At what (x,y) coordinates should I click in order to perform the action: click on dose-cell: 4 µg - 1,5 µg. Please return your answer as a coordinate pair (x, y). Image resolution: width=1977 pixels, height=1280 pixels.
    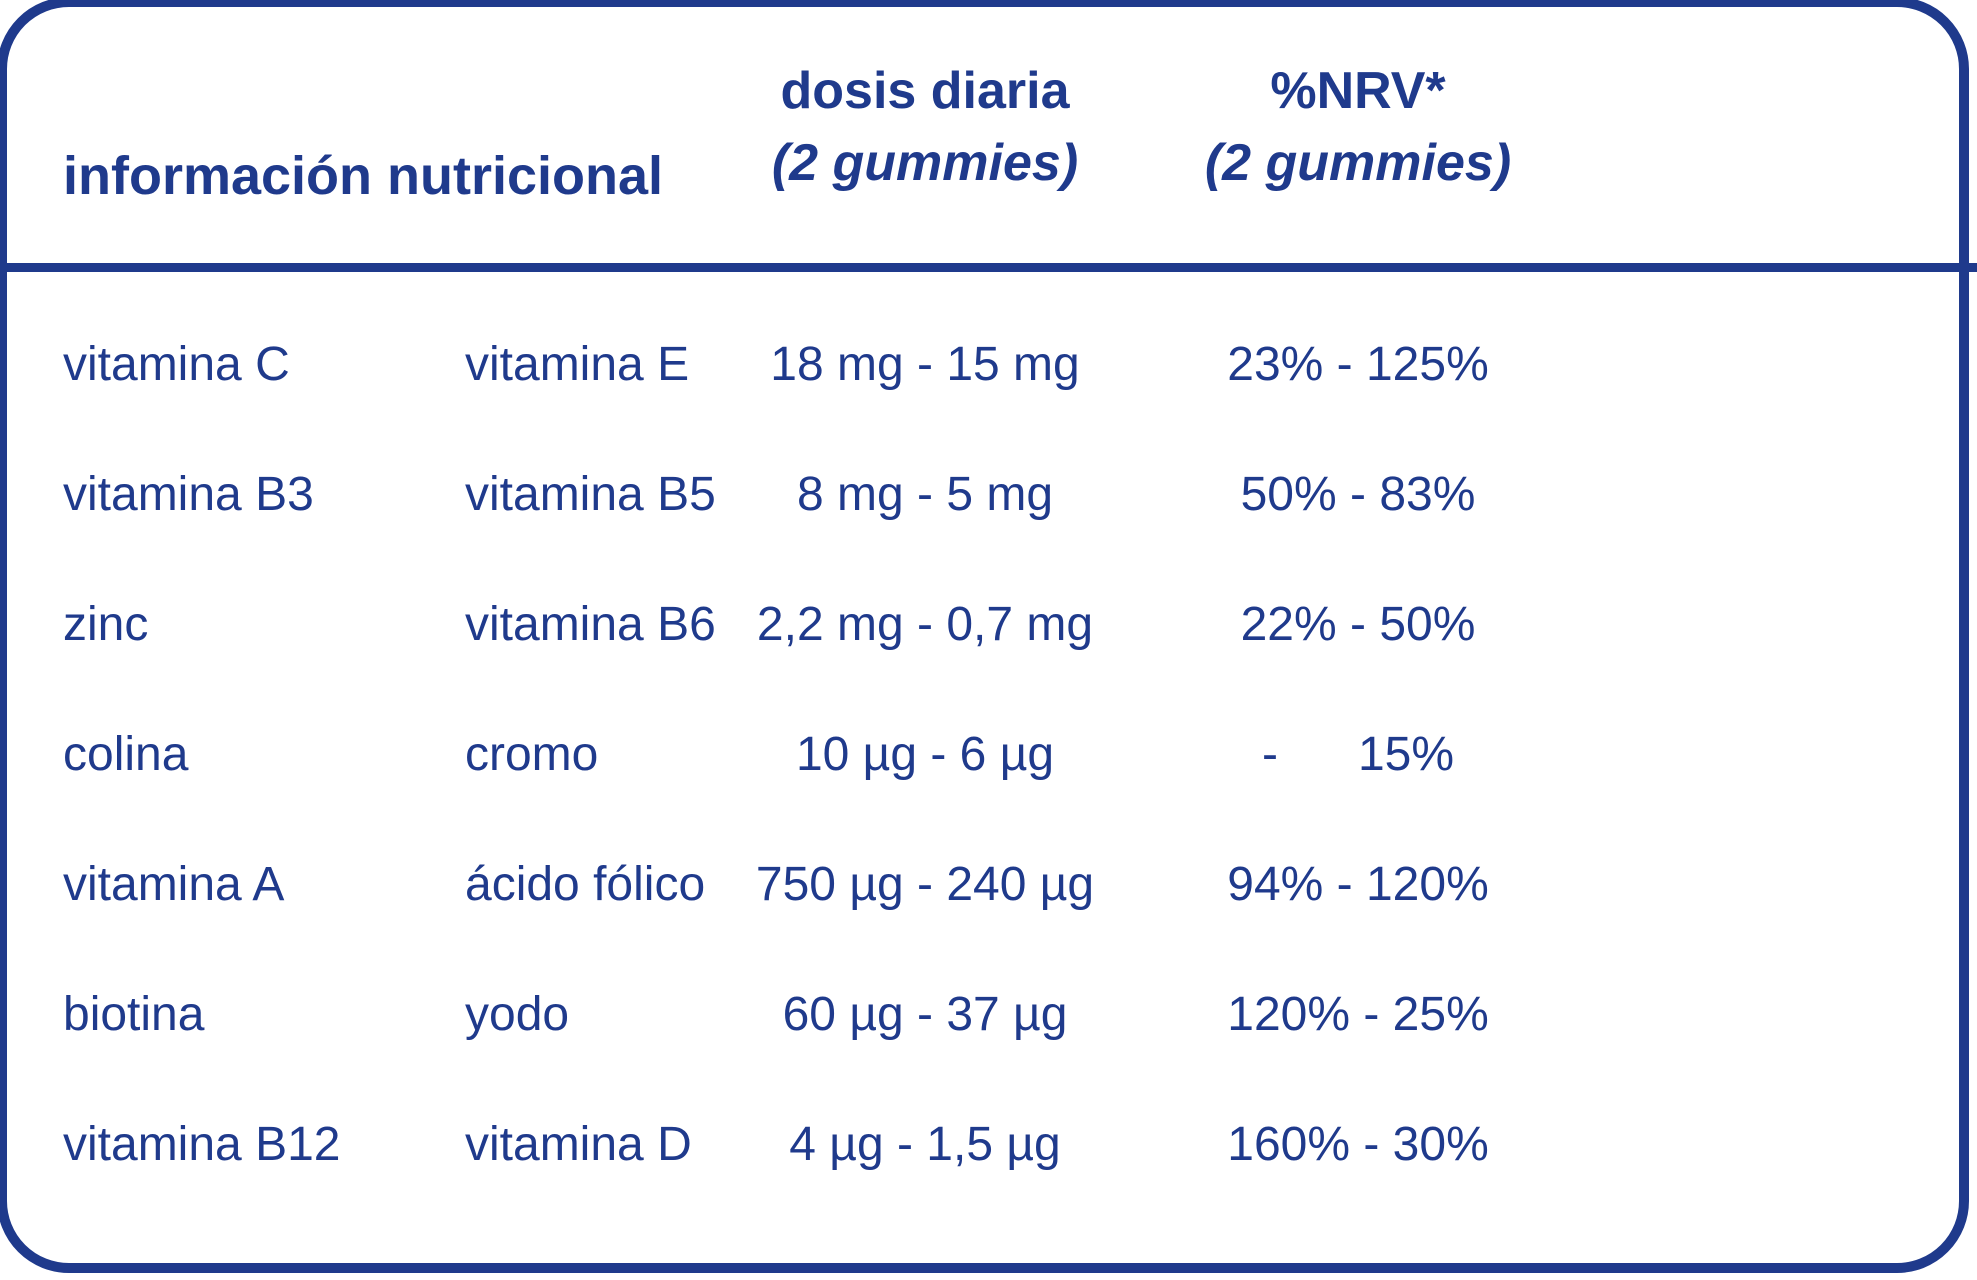
    Looking at the image, I should click on (925, 1144).